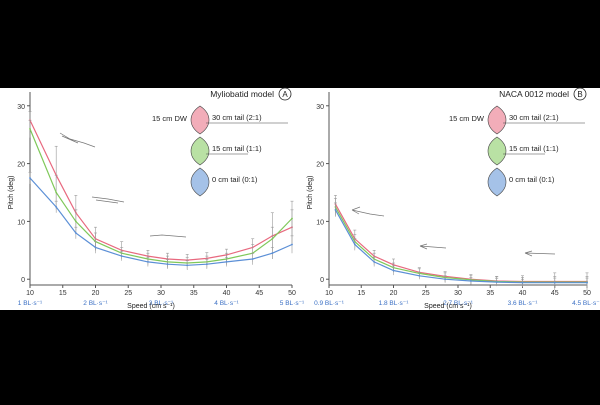 Image resolution: width=600 pixels, height=405 pixels. I want to click on bl-label: 4.5 BL·s⁻¹, so click(586, 303).